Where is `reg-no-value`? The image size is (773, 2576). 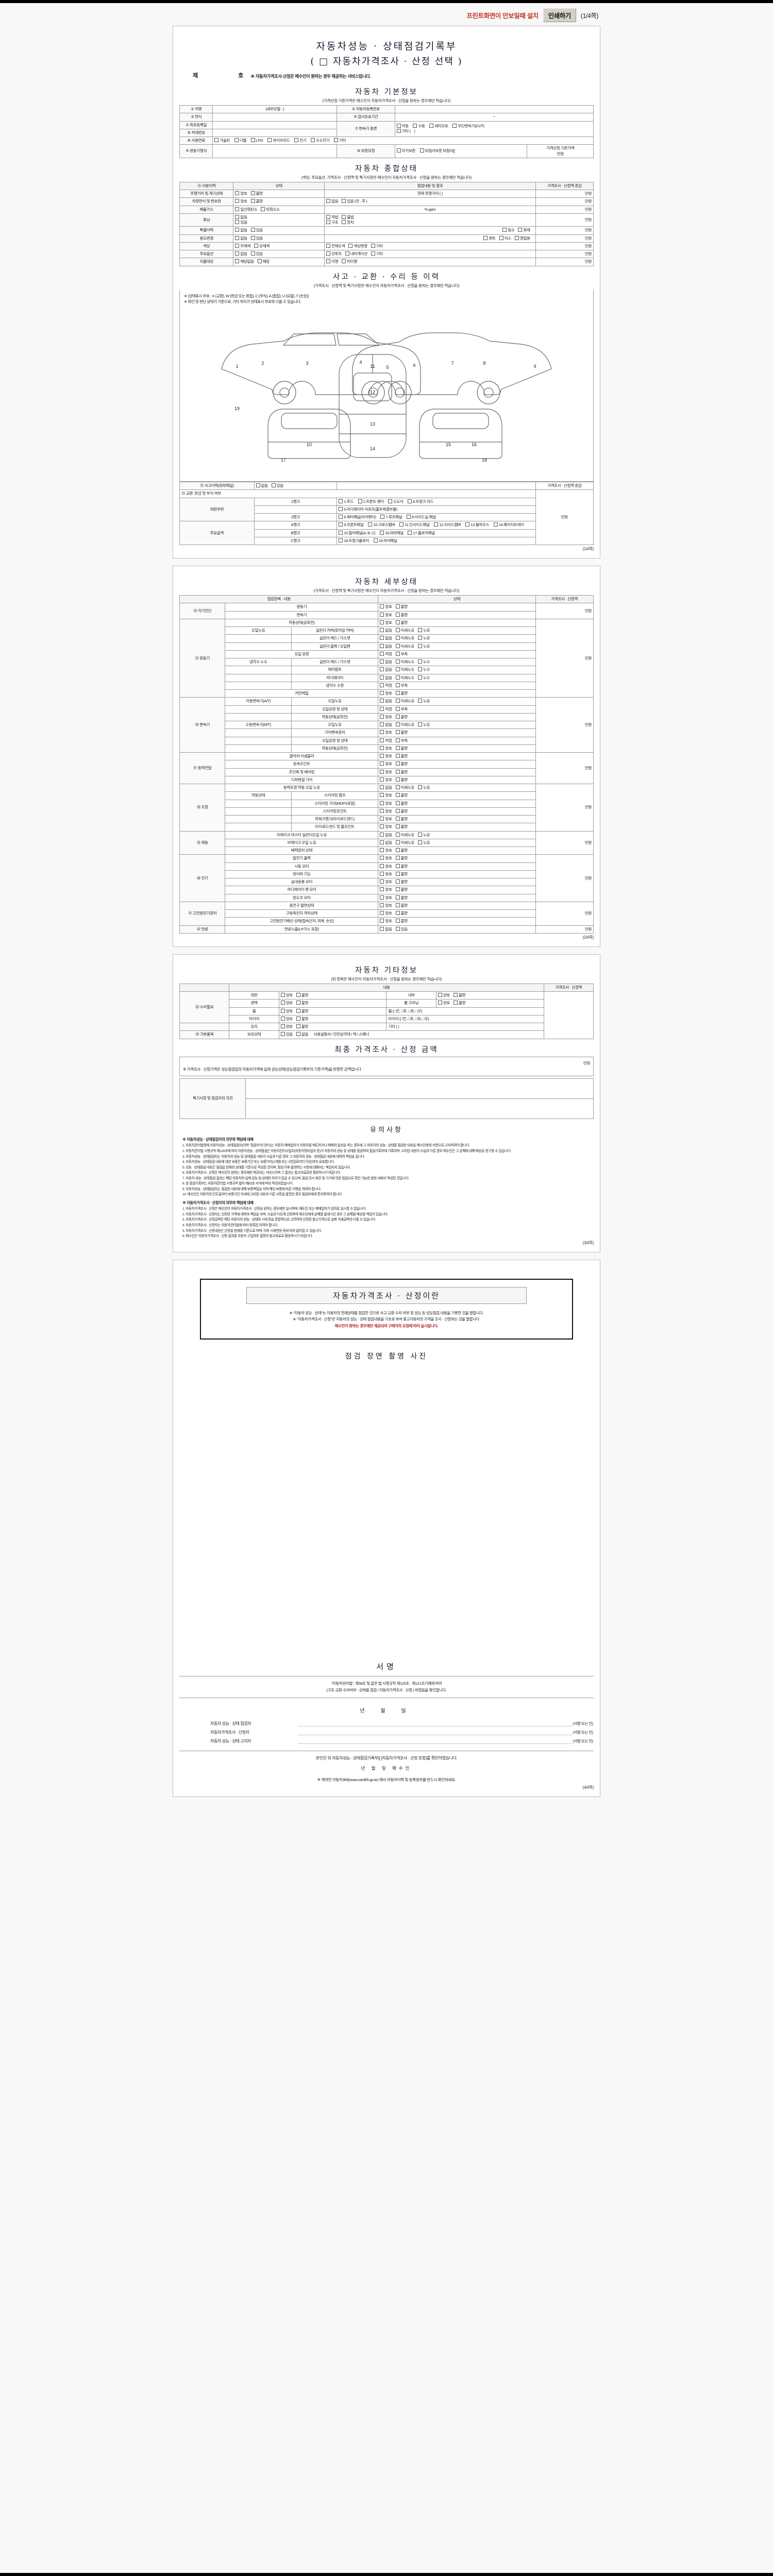 reg-no-value is located at coordinates (494, 109).